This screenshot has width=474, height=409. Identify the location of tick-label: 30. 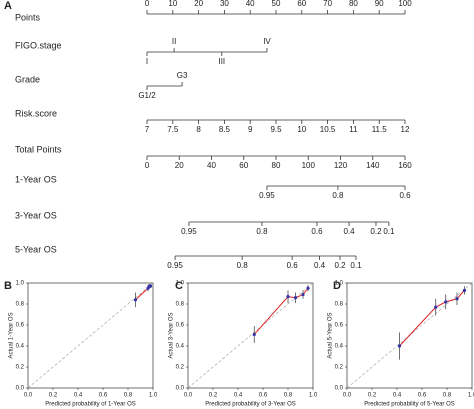
(224, 4).